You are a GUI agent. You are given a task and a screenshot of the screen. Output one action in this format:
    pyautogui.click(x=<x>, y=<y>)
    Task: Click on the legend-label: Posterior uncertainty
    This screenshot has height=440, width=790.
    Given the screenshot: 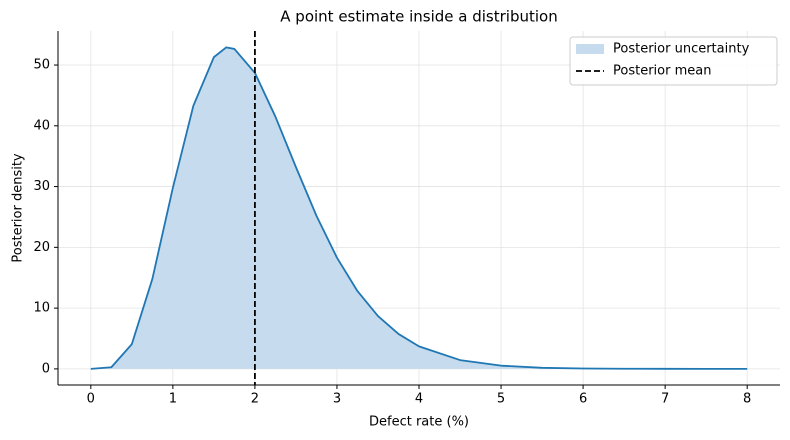 What is the action you would take?
    pyautogui.click(x=681, y=49)
    